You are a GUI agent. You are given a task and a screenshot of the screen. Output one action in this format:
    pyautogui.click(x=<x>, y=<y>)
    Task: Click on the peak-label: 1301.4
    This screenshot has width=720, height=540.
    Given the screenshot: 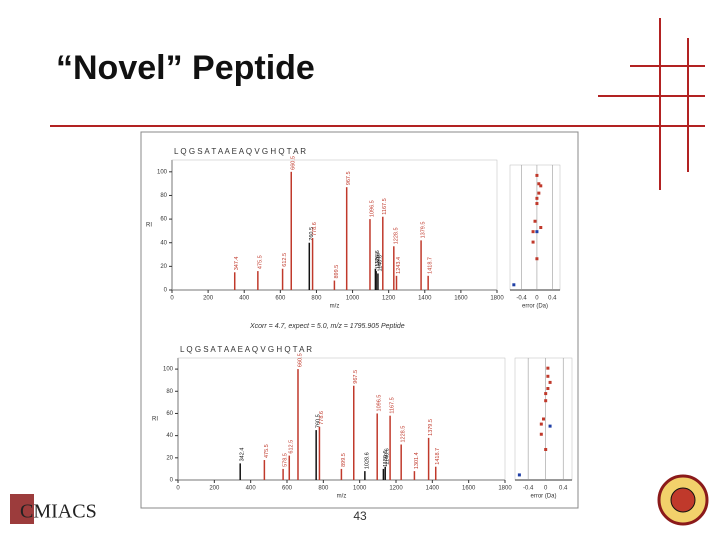 What is the action you would take?
    pyautogui.click(x=417, y=460)
    